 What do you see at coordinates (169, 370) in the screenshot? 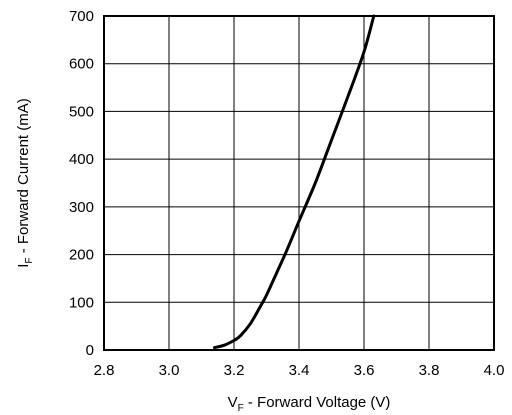
I see `x-tick-label: 3.0` at bounding box center [169, 370].